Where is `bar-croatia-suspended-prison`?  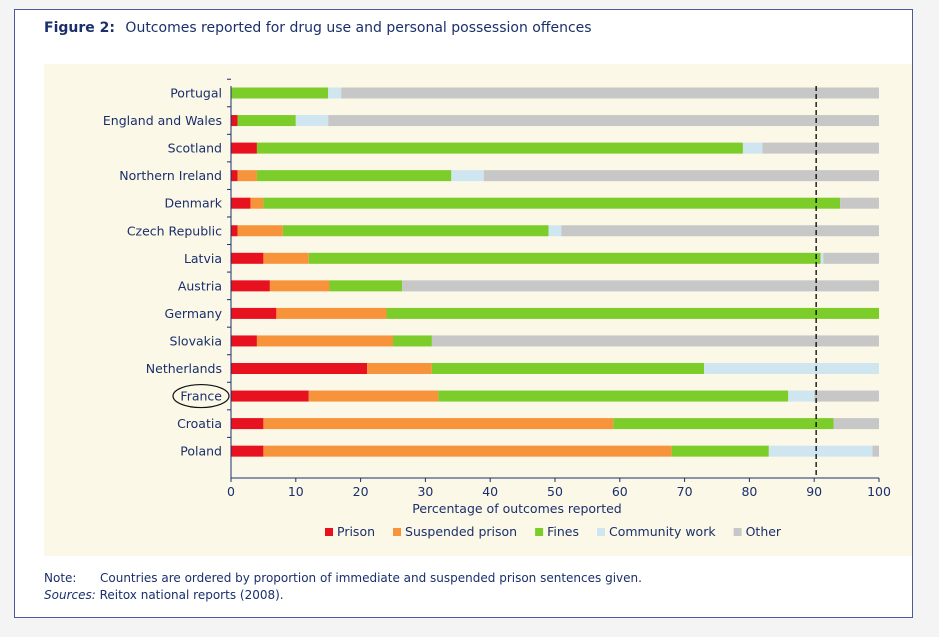
bar-croatia-suspended-prison is located at coordinates (438, 424).